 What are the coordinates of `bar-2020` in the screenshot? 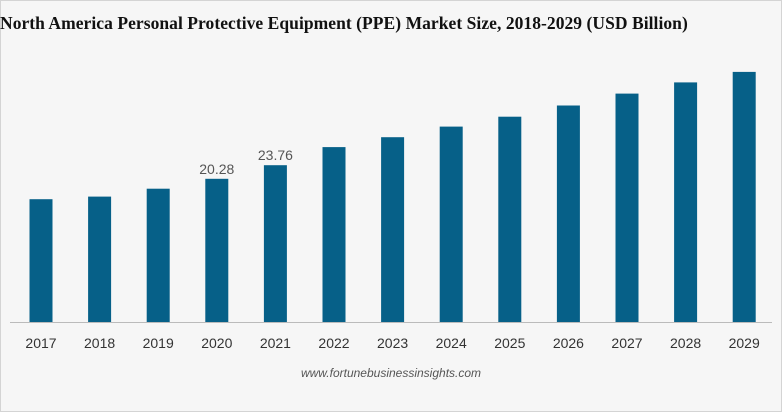 It's located at (217, 250).